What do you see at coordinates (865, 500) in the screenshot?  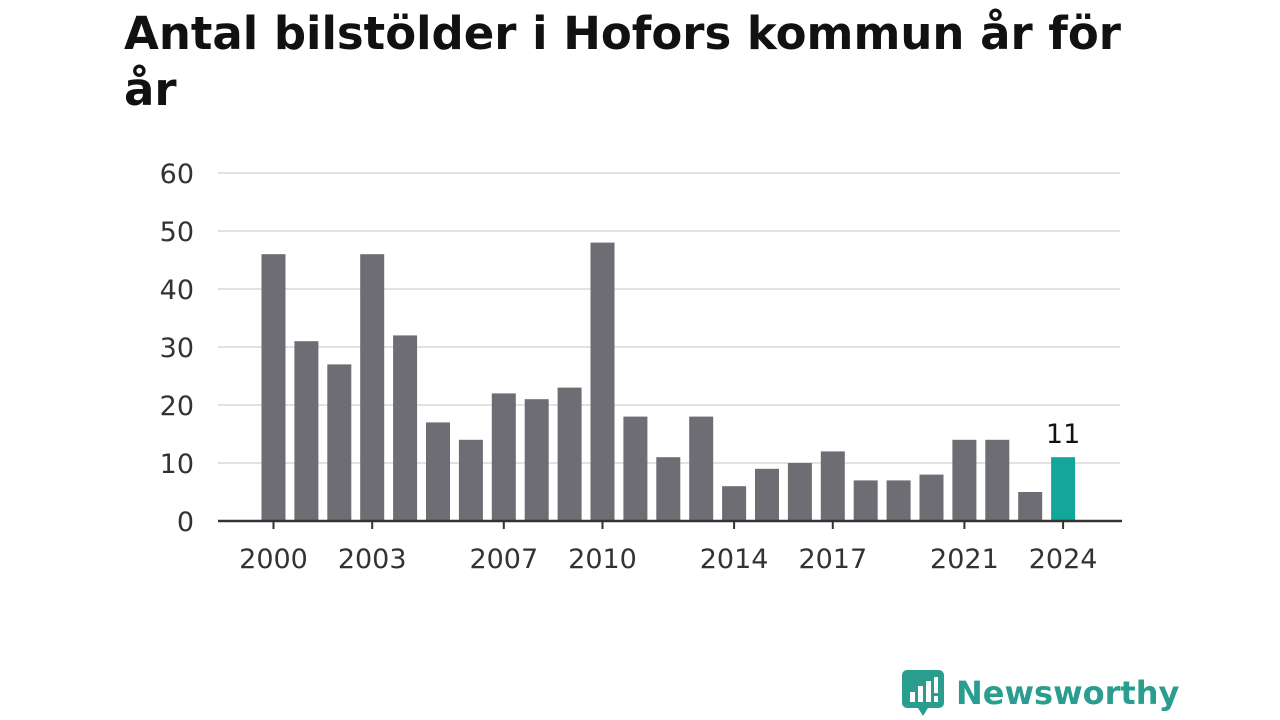 I see `bar-2018` at bounding box center [865, 500].